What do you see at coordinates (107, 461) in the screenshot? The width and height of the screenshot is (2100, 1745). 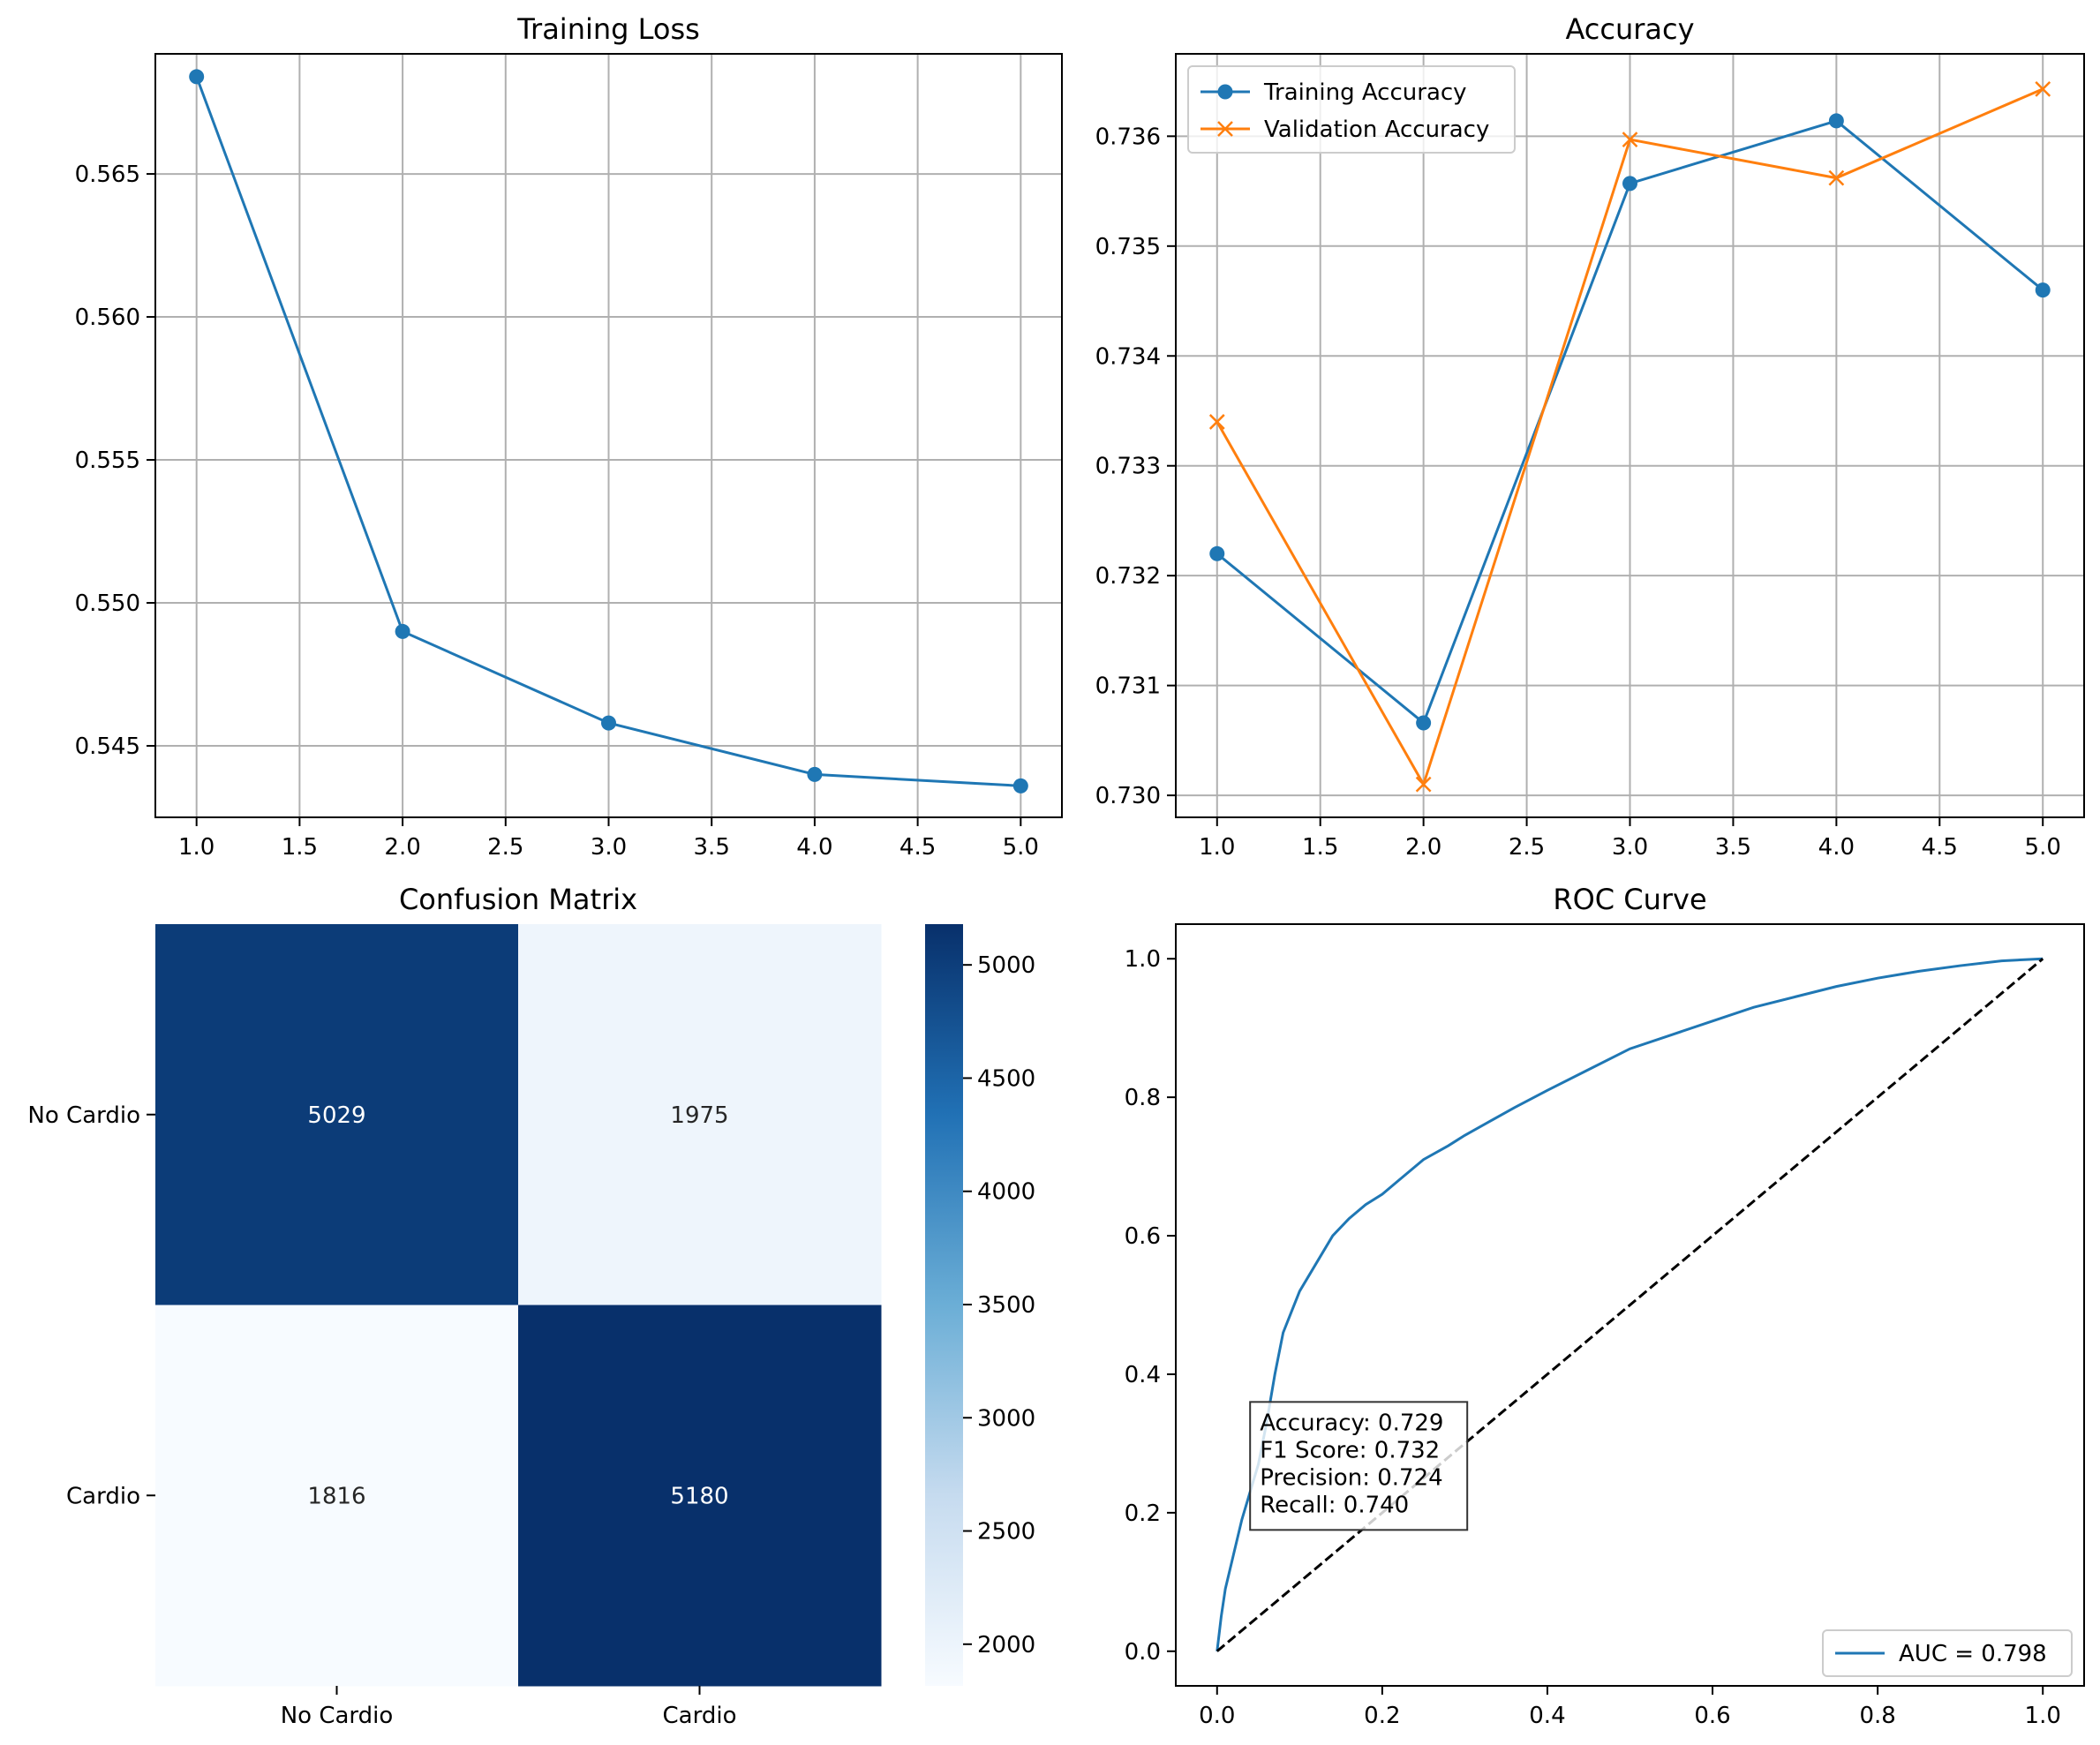 I see `y-tick-label: 0.555` at bounding box center [107, 461].